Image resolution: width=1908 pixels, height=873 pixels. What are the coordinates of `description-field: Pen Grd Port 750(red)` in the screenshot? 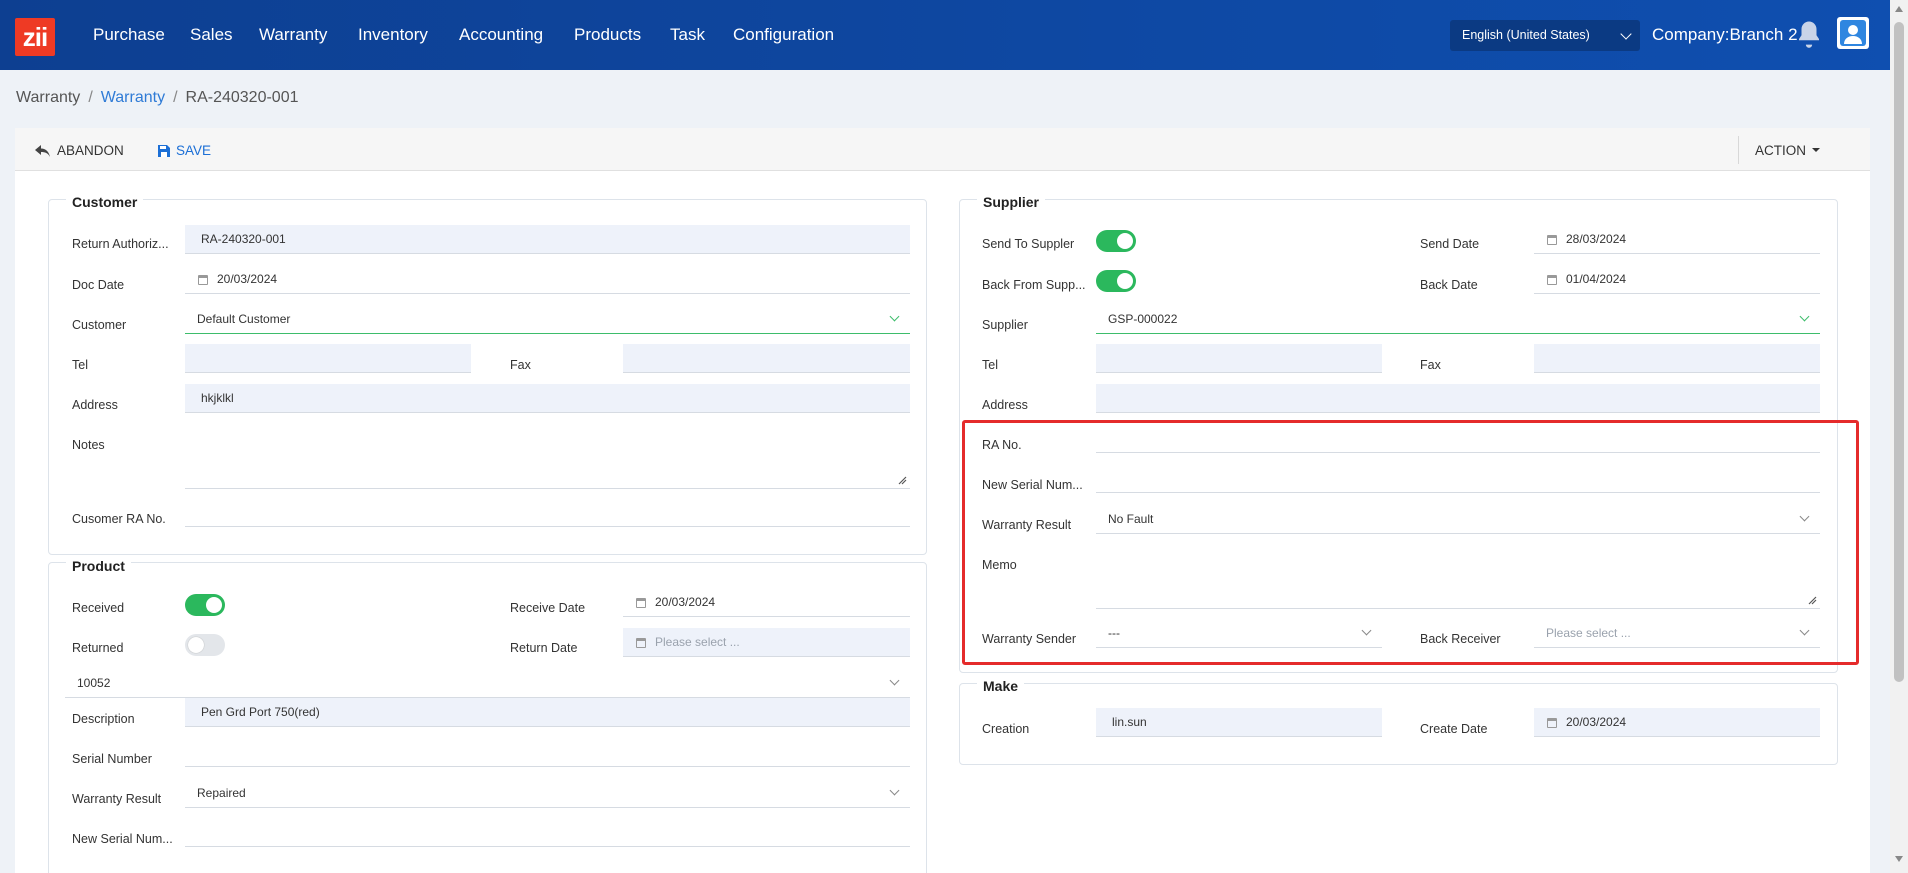 It's located at (547, 712).